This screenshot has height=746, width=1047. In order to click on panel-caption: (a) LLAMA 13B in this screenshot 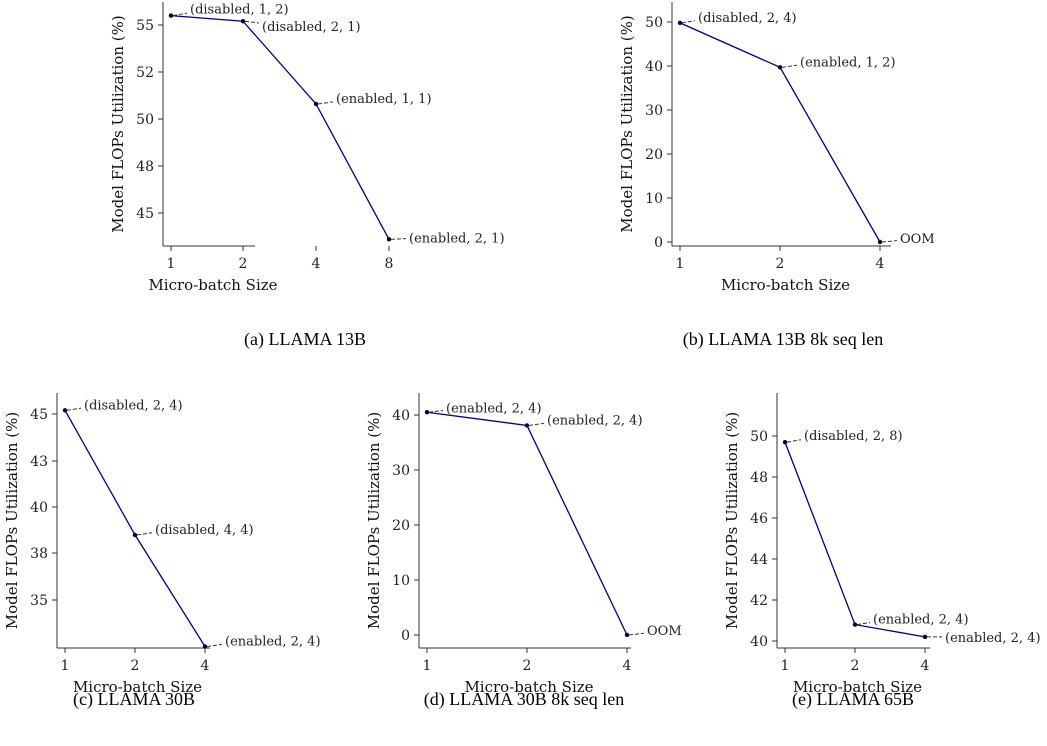, I will do `click(305, 339)`.